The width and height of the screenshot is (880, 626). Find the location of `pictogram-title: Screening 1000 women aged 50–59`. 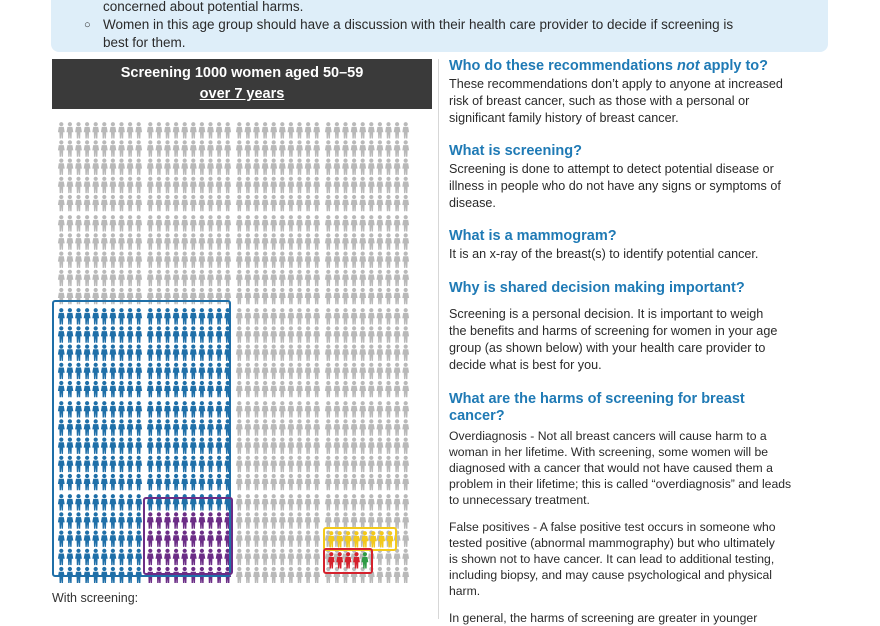

pictogram-title: Screening 1000 women aged 50–59 is located at coordinates (242, 73).